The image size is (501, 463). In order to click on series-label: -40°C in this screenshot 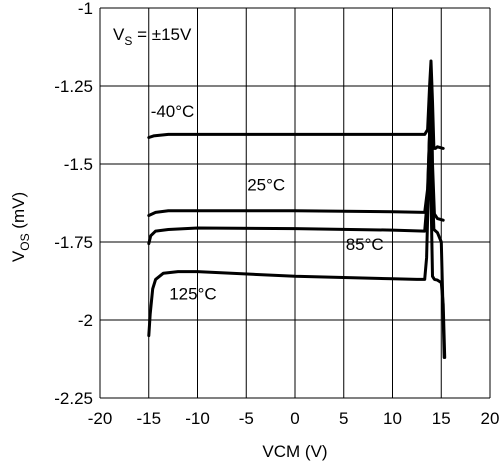, I will do `click(173, 111)`.